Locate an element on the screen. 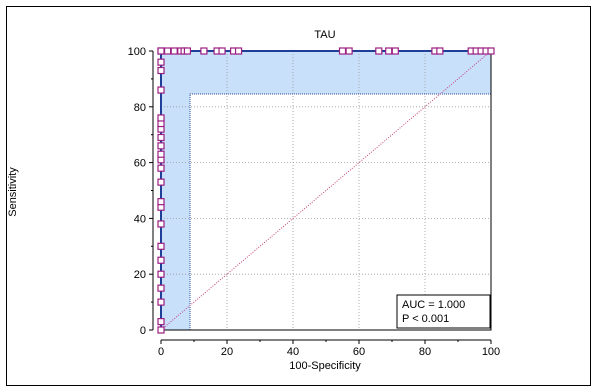 Image resolution: width=599 pixels, height=388 pixels. y-tick-label: 0 is located at coordinates (143, 331).